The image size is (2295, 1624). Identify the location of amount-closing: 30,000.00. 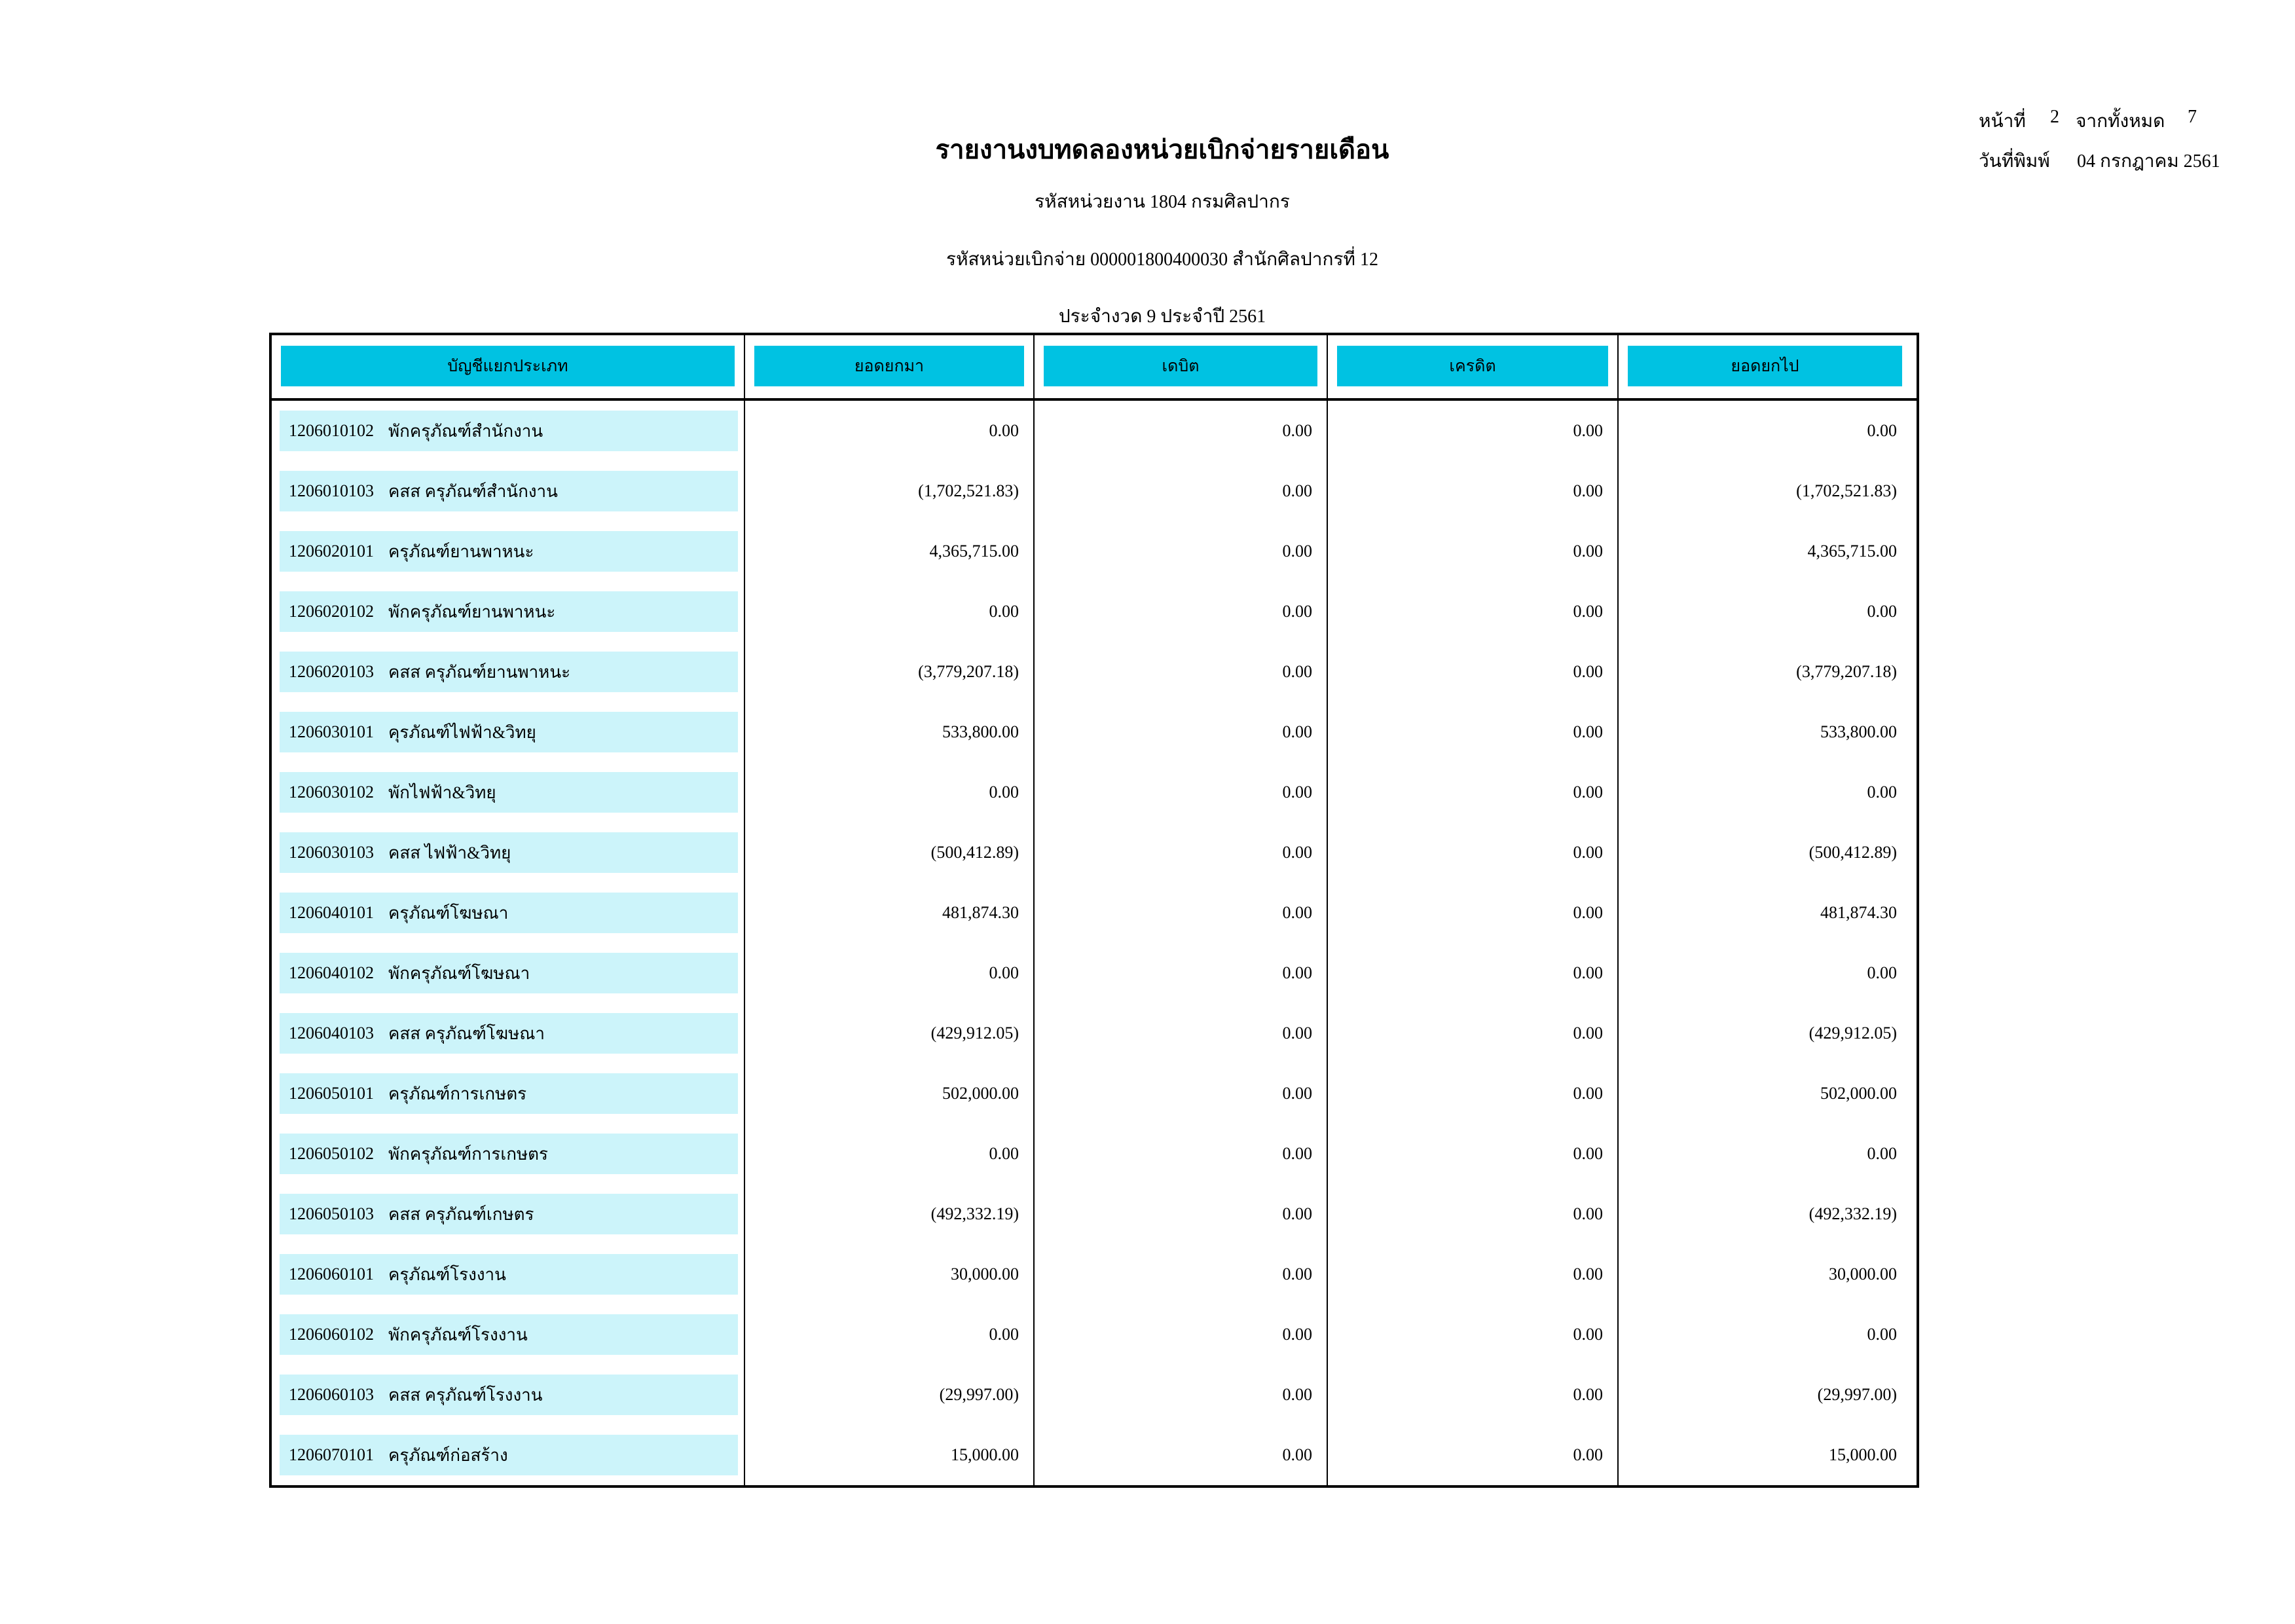
(1863, 1273).